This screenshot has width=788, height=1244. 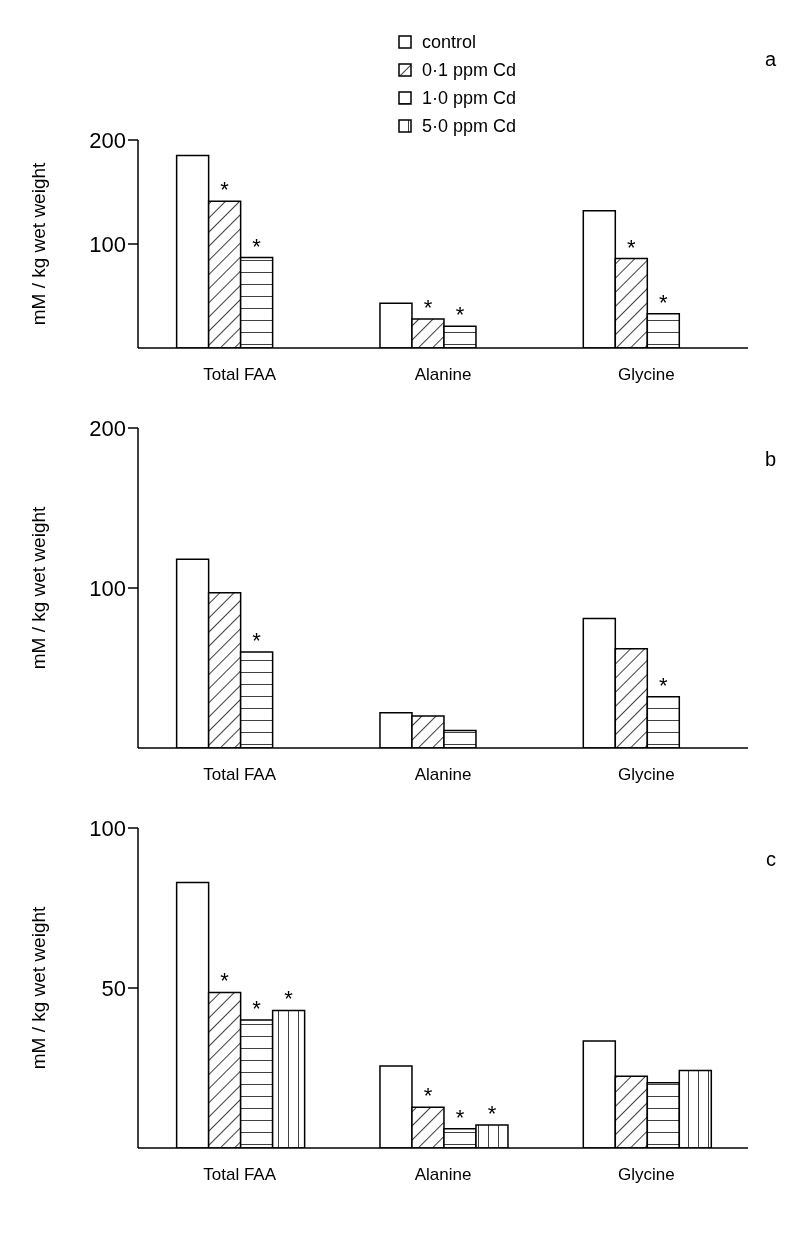 I want to click on text: b, so click(x=770, y=459).